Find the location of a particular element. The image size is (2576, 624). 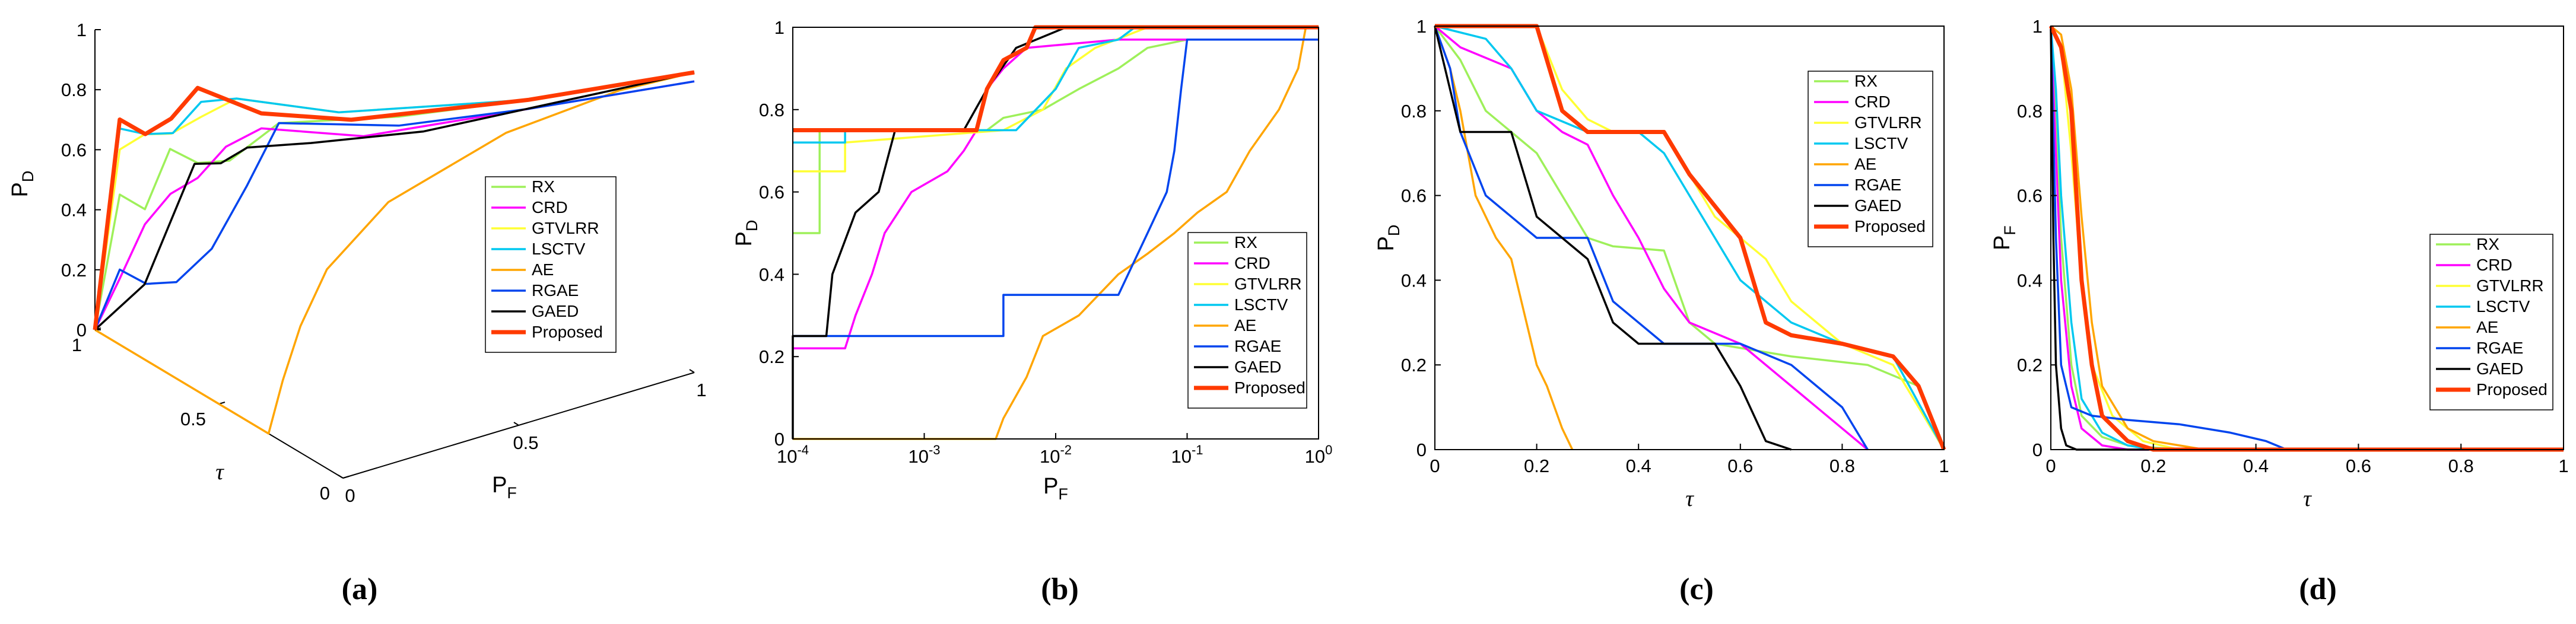

pd-tick-label: 1 is located at coordinates (82, 30).